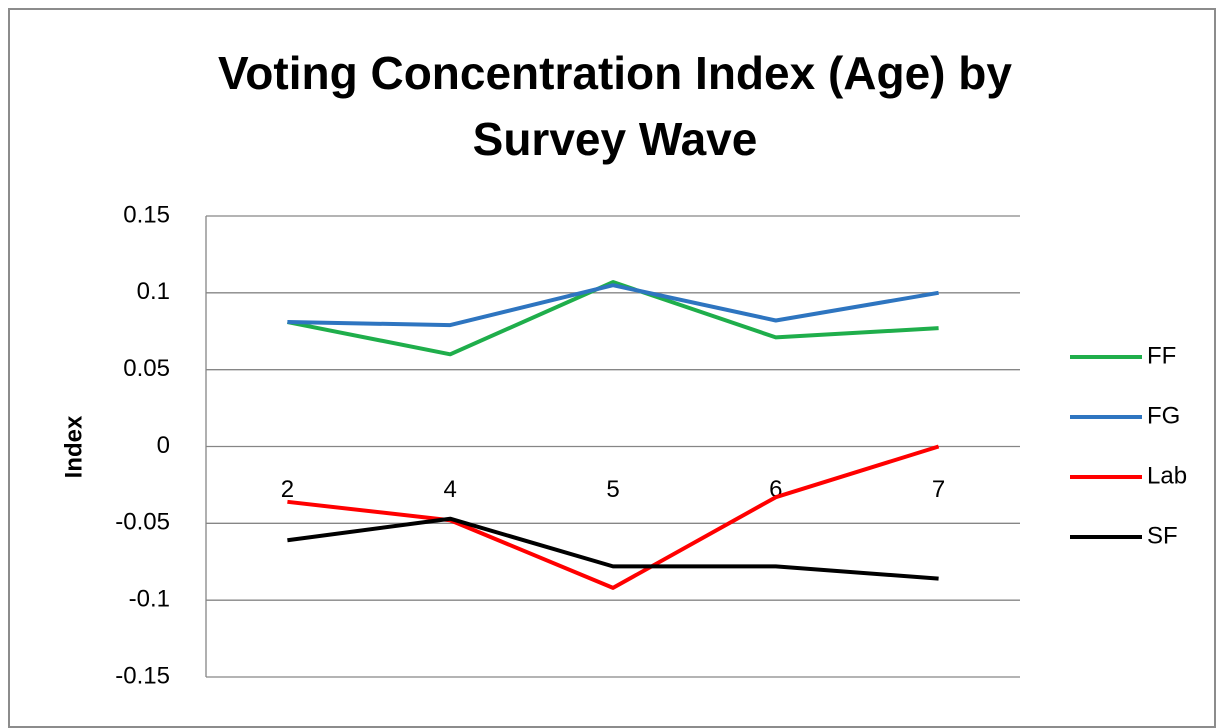 This screenshot has height=728, width=1226. I want to click on y-axis-label: Index, so click(73, 446).